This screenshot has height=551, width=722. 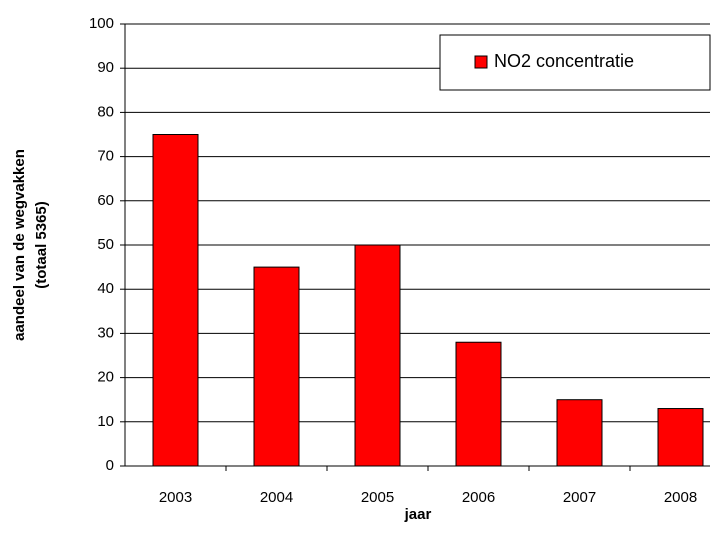 What do you see at coordinates (105, 421) in the screenshot?
I see `y-tick-label: 10` at bounding box center [105, 421].